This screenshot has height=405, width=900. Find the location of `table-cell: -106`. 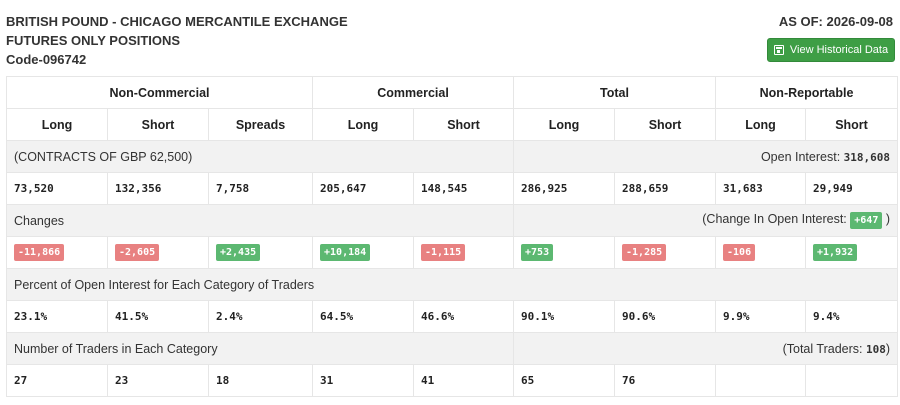

table-cell: -106 is located at coordinates (761, 252).